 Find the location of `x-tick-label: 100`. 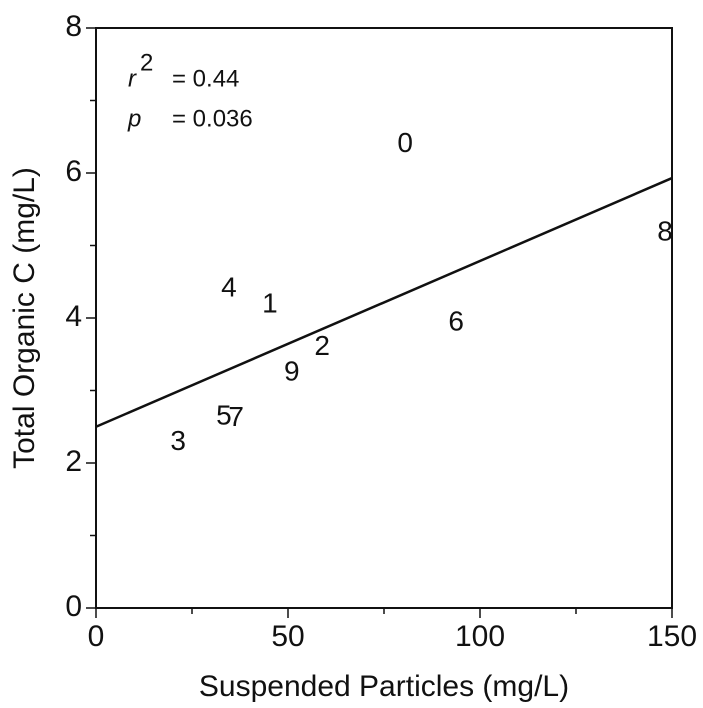

x-tick-label: 100 is located at coordinates (480, 636).